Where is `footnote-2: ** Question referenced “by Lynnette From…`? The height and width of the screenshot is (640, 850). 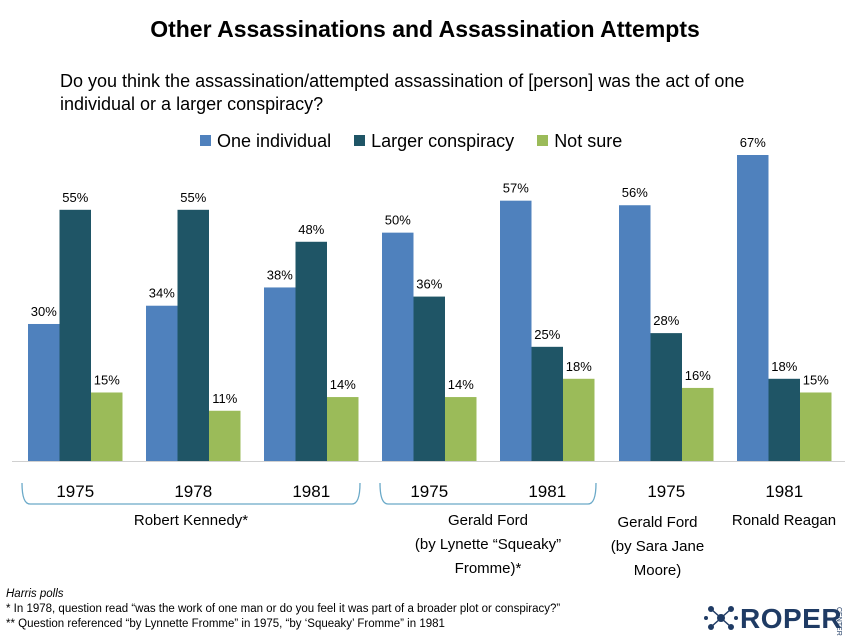
footnote-2: ** Question referenced “by Lynnette From… is located at coordinates (225, 624).